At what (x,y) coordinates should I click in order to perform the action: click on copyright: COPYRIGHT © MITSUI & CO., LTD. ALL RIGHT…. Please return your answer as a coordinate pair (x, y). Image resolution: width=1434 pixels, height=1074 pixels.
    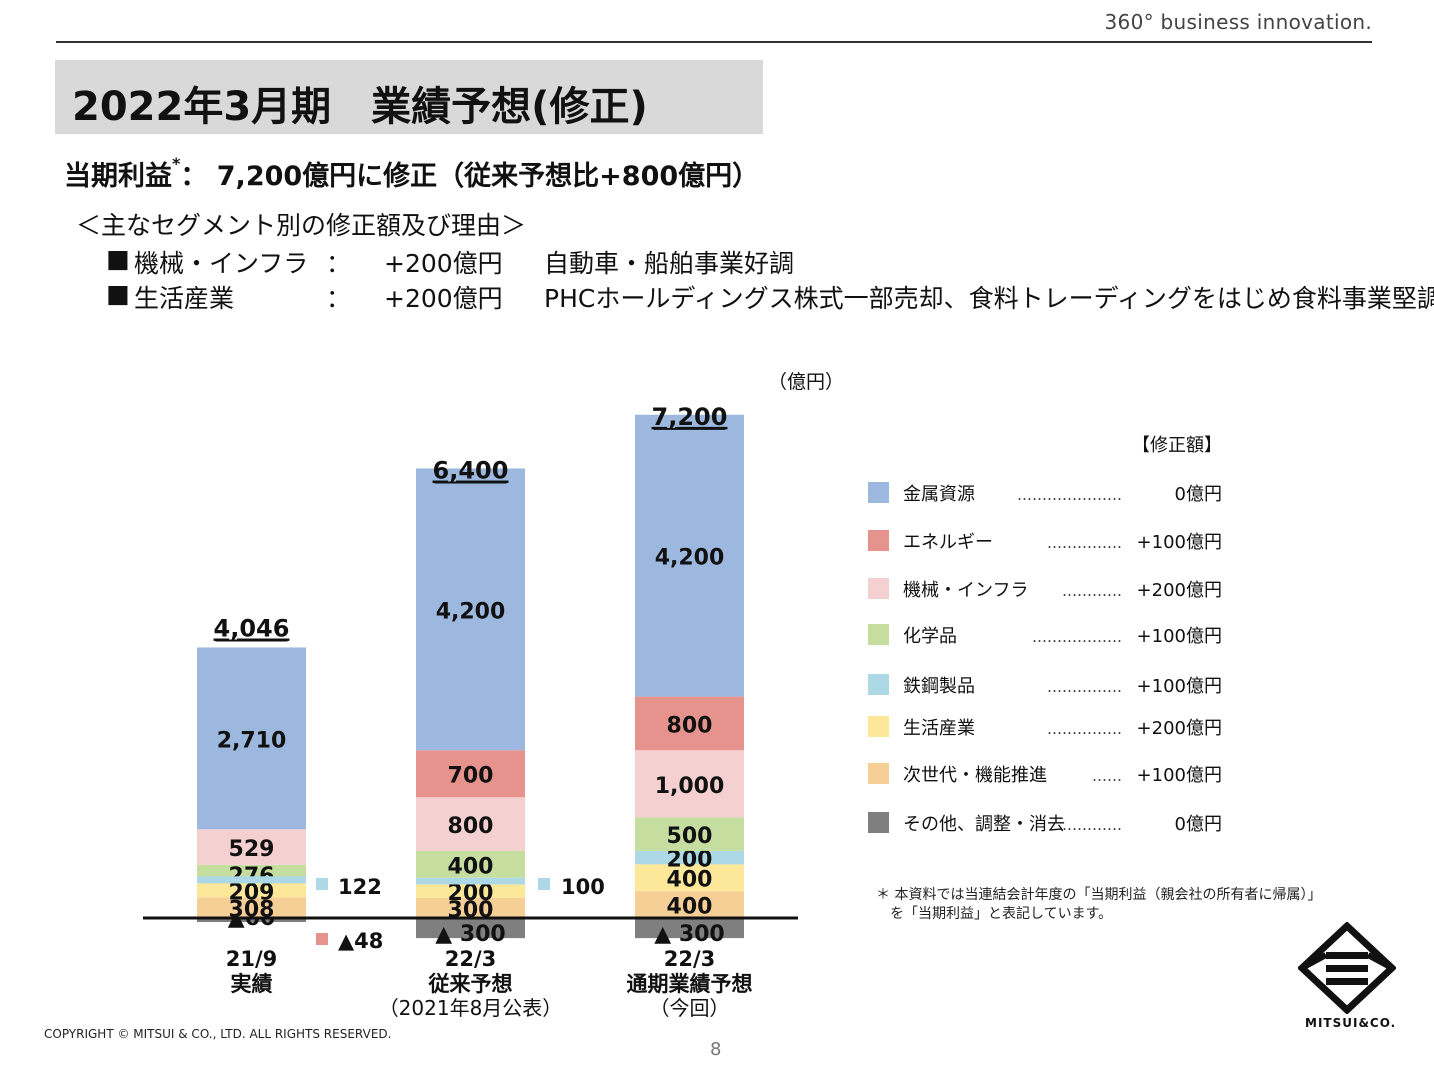
    Looking at the image, I should click on (218, 1034).